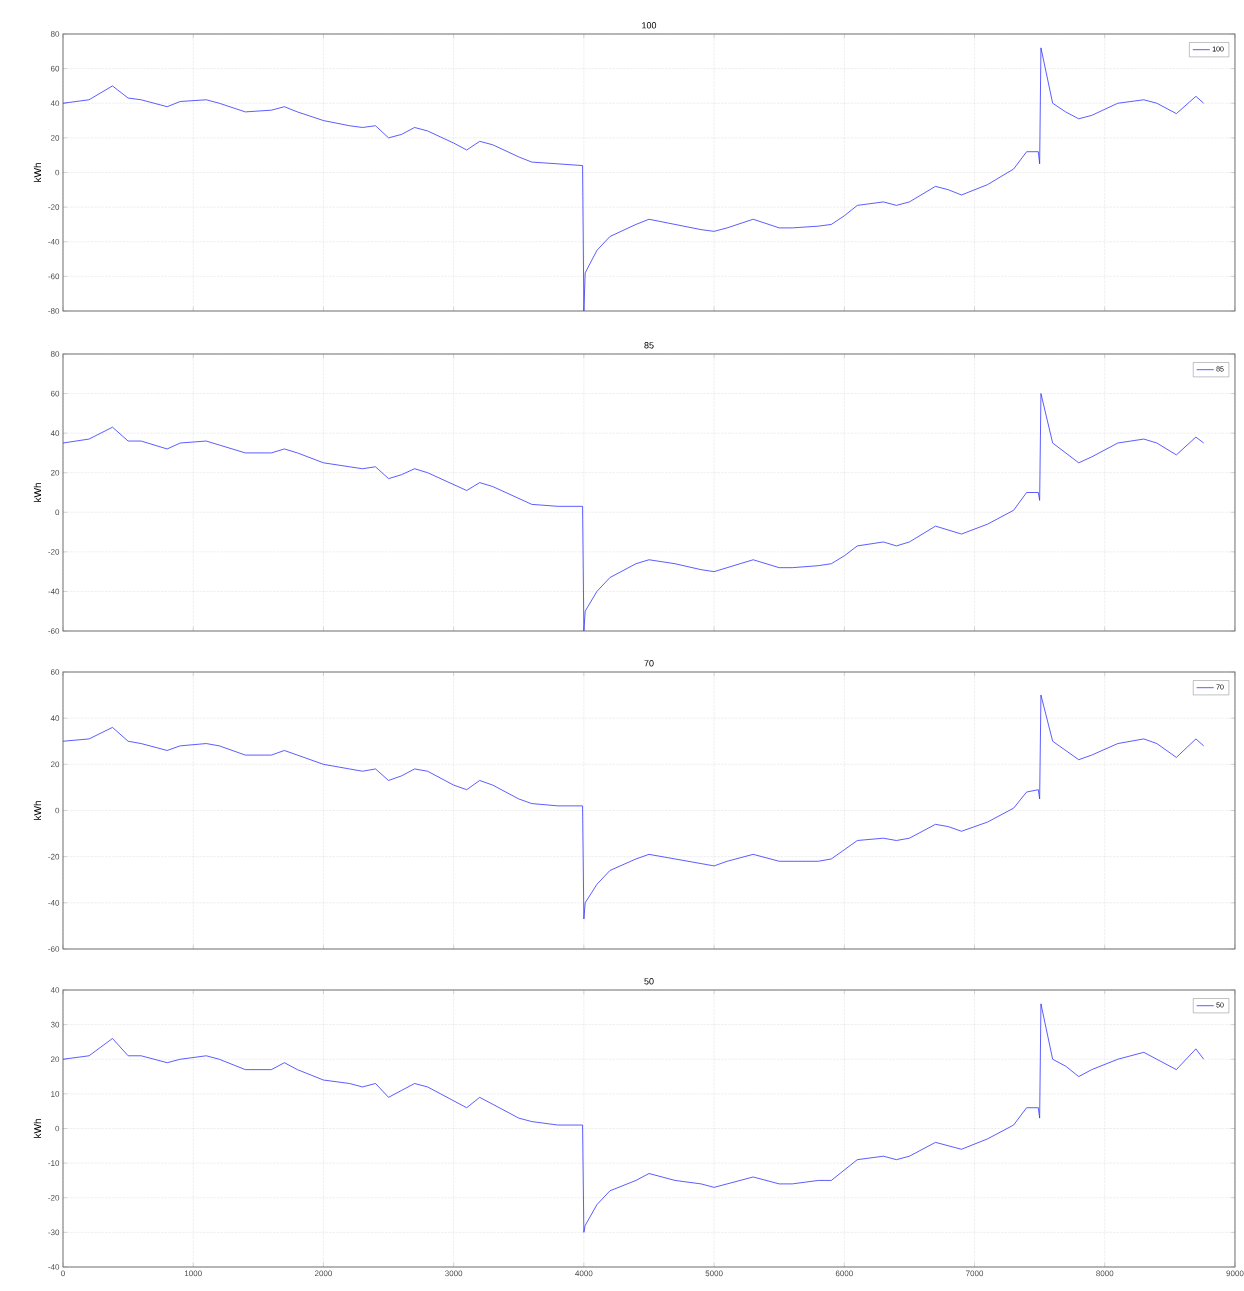  I want to click on x-tick-label: 1000, so click(193, 1273).